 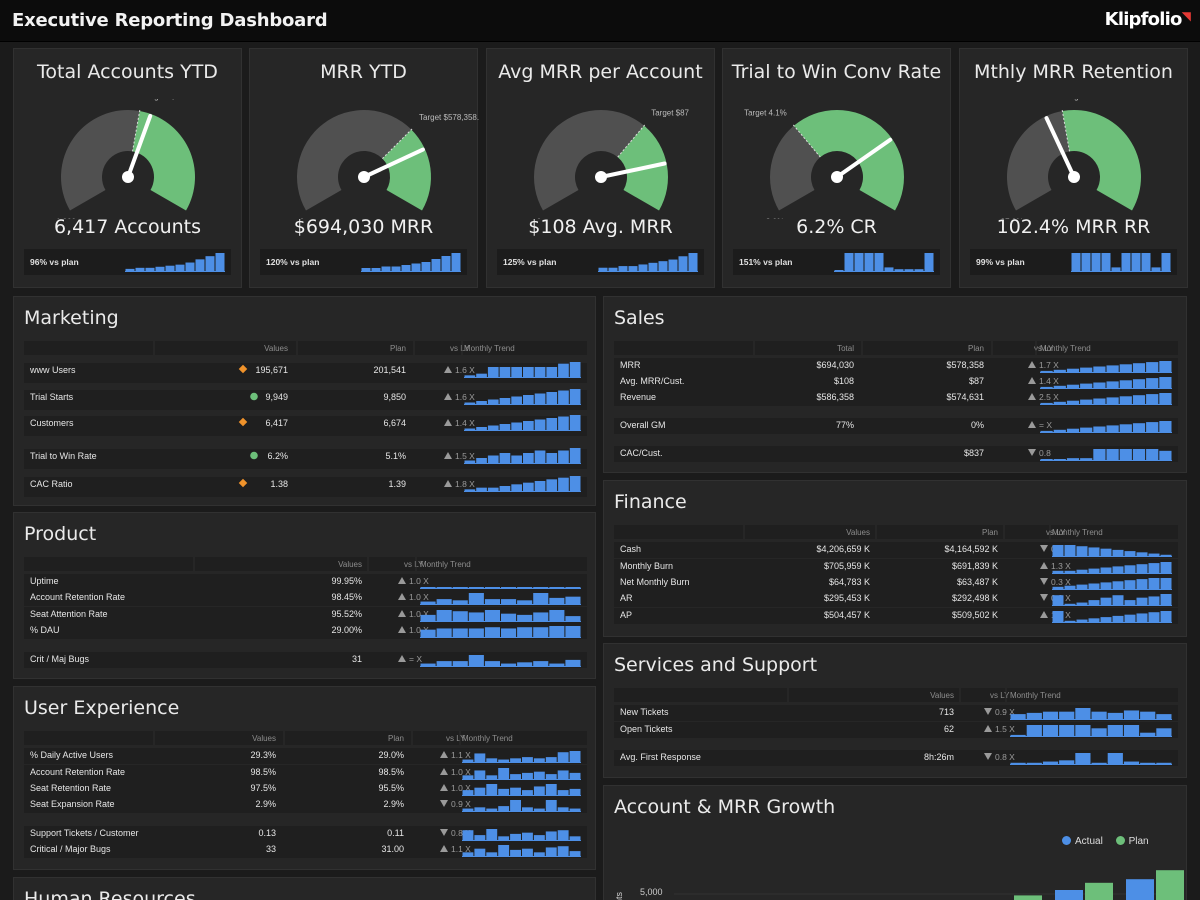 I want to click on gauge-hub, so click(x=837, y=177).